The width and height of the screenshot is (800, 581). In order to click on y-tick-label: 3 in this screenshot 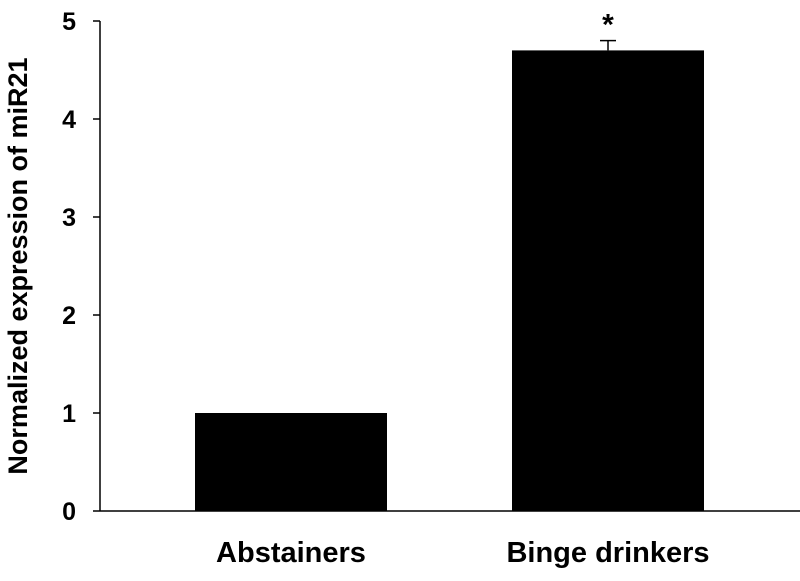, I will do `click(69, 218)`.